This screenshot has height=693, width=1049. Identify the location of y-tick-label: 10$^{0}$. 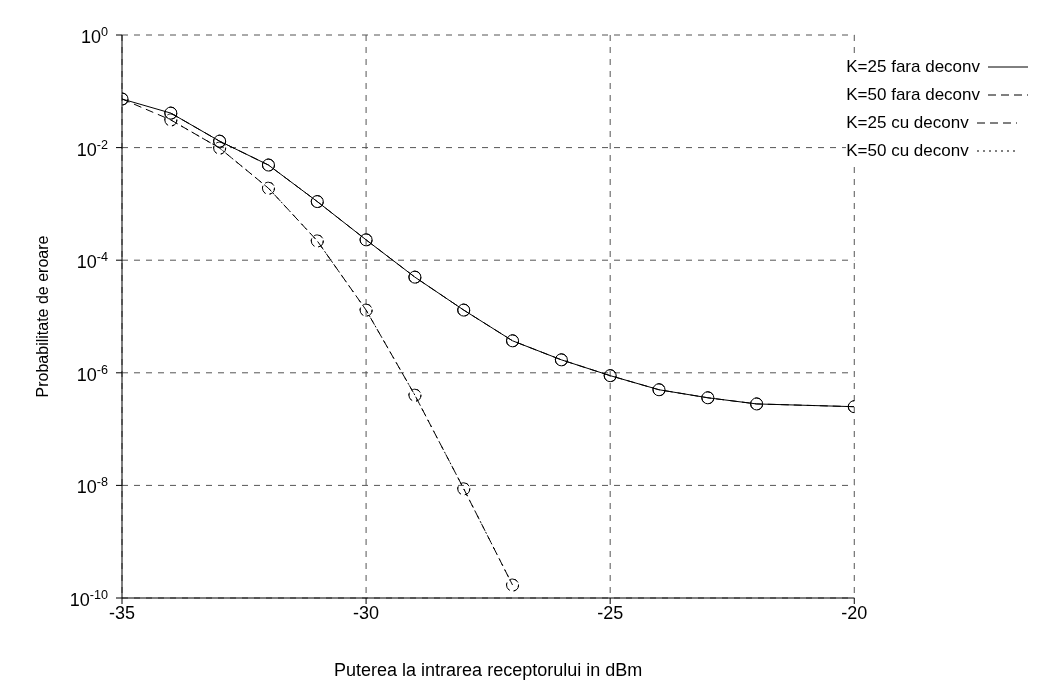
(94, 36).